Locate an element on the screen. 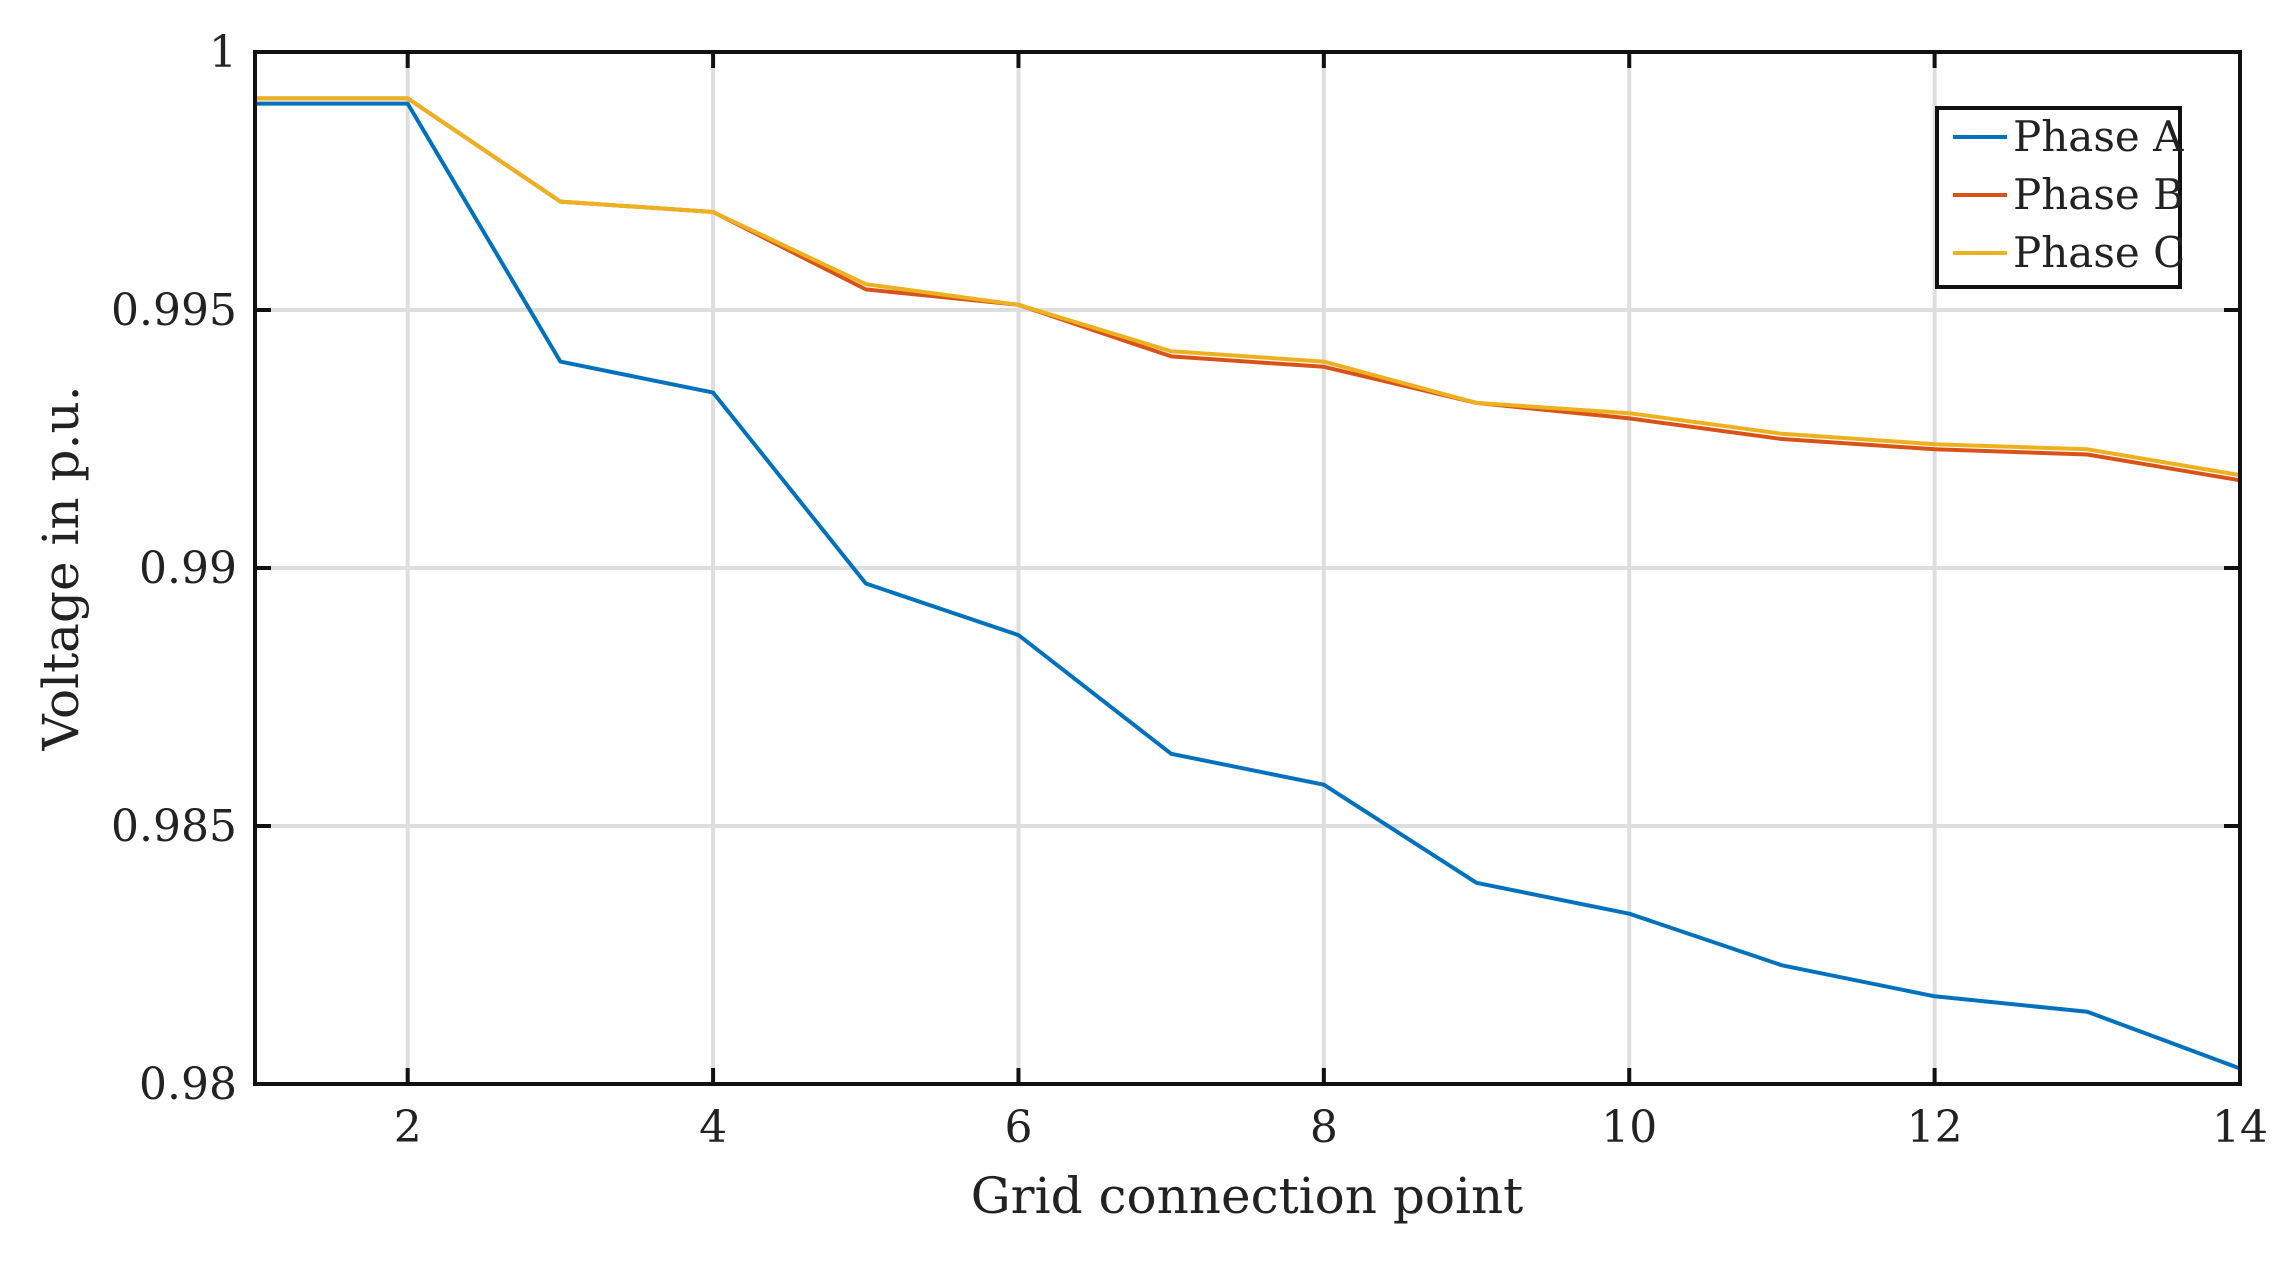 The width and height of the screenshot is (2289, 1269). x-tick-label: 14 is located at coordinates (2240, 1127).